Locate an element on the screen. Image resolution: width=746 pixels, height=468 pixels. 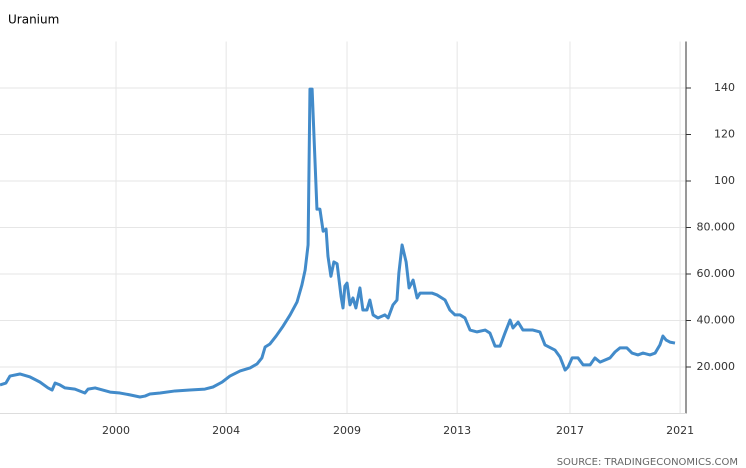
source-note: SOURCE: TRADINGECONOMICS.COM is located at coordinates (647, 462).